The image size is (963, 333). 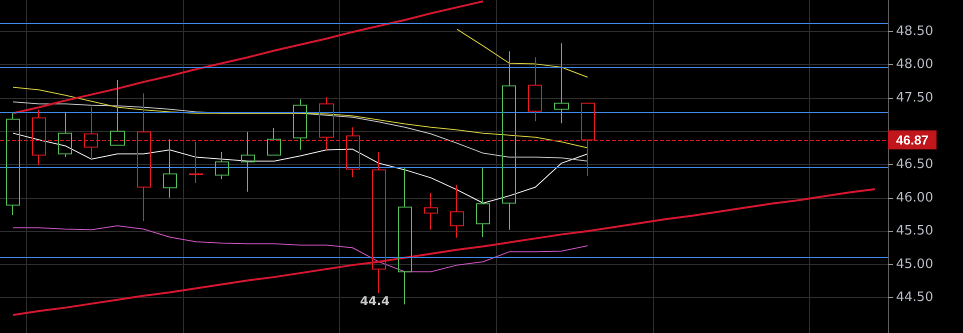 What do you see at coordinates (915, 231) in the screenshot?
I see `y-tick-label: 45.50` at bounding box center [915, 231].